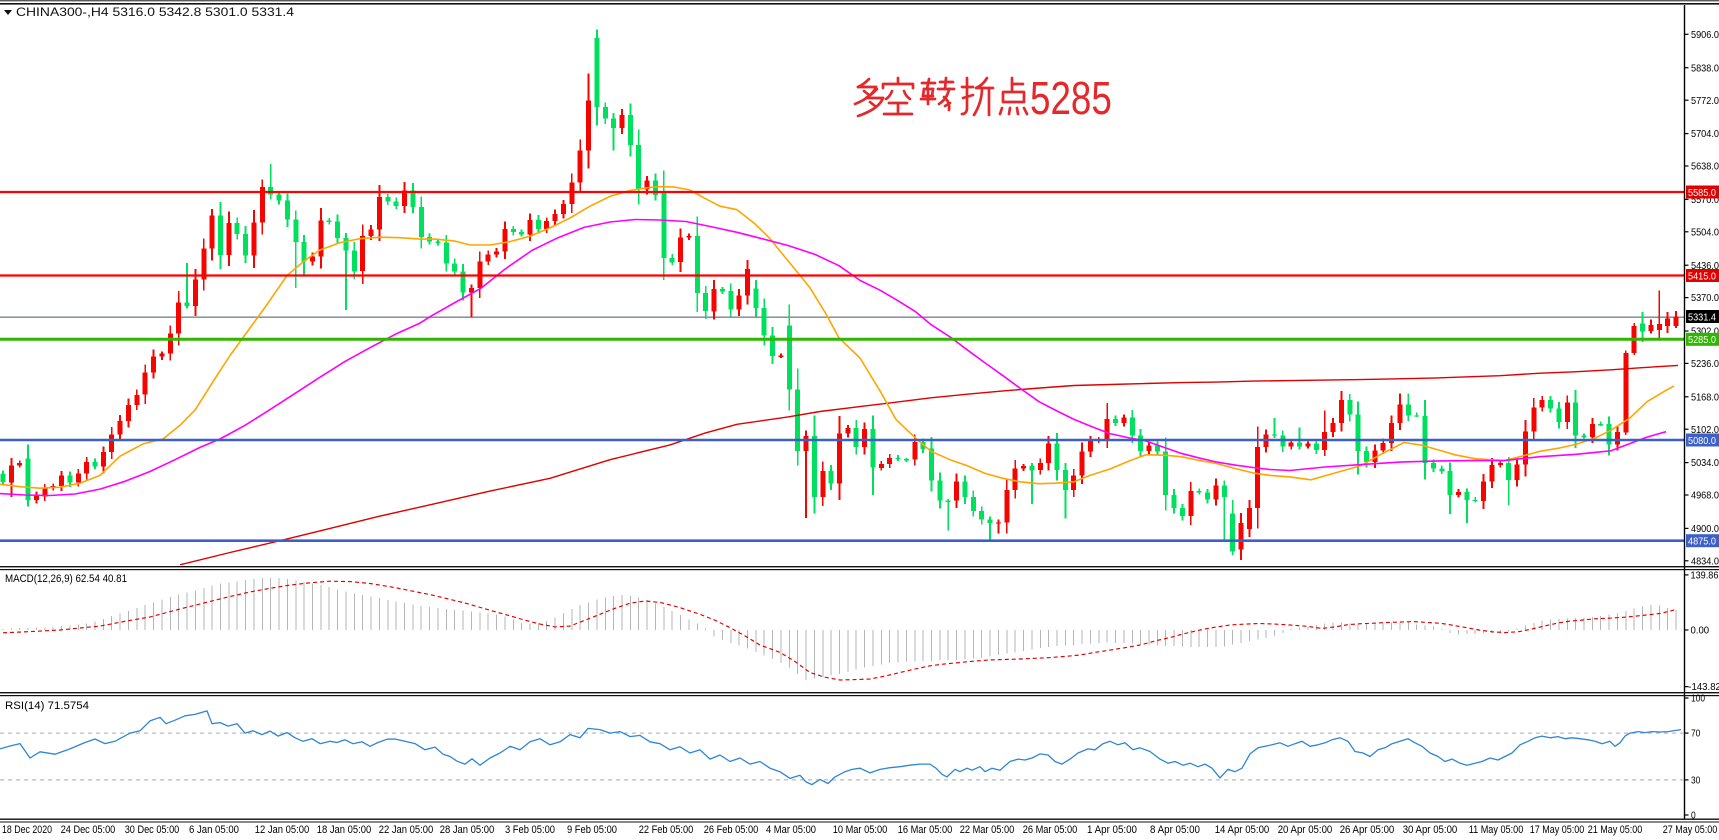  I want to click on svg-text: 26 Feb 05:00, so click(731, 830).